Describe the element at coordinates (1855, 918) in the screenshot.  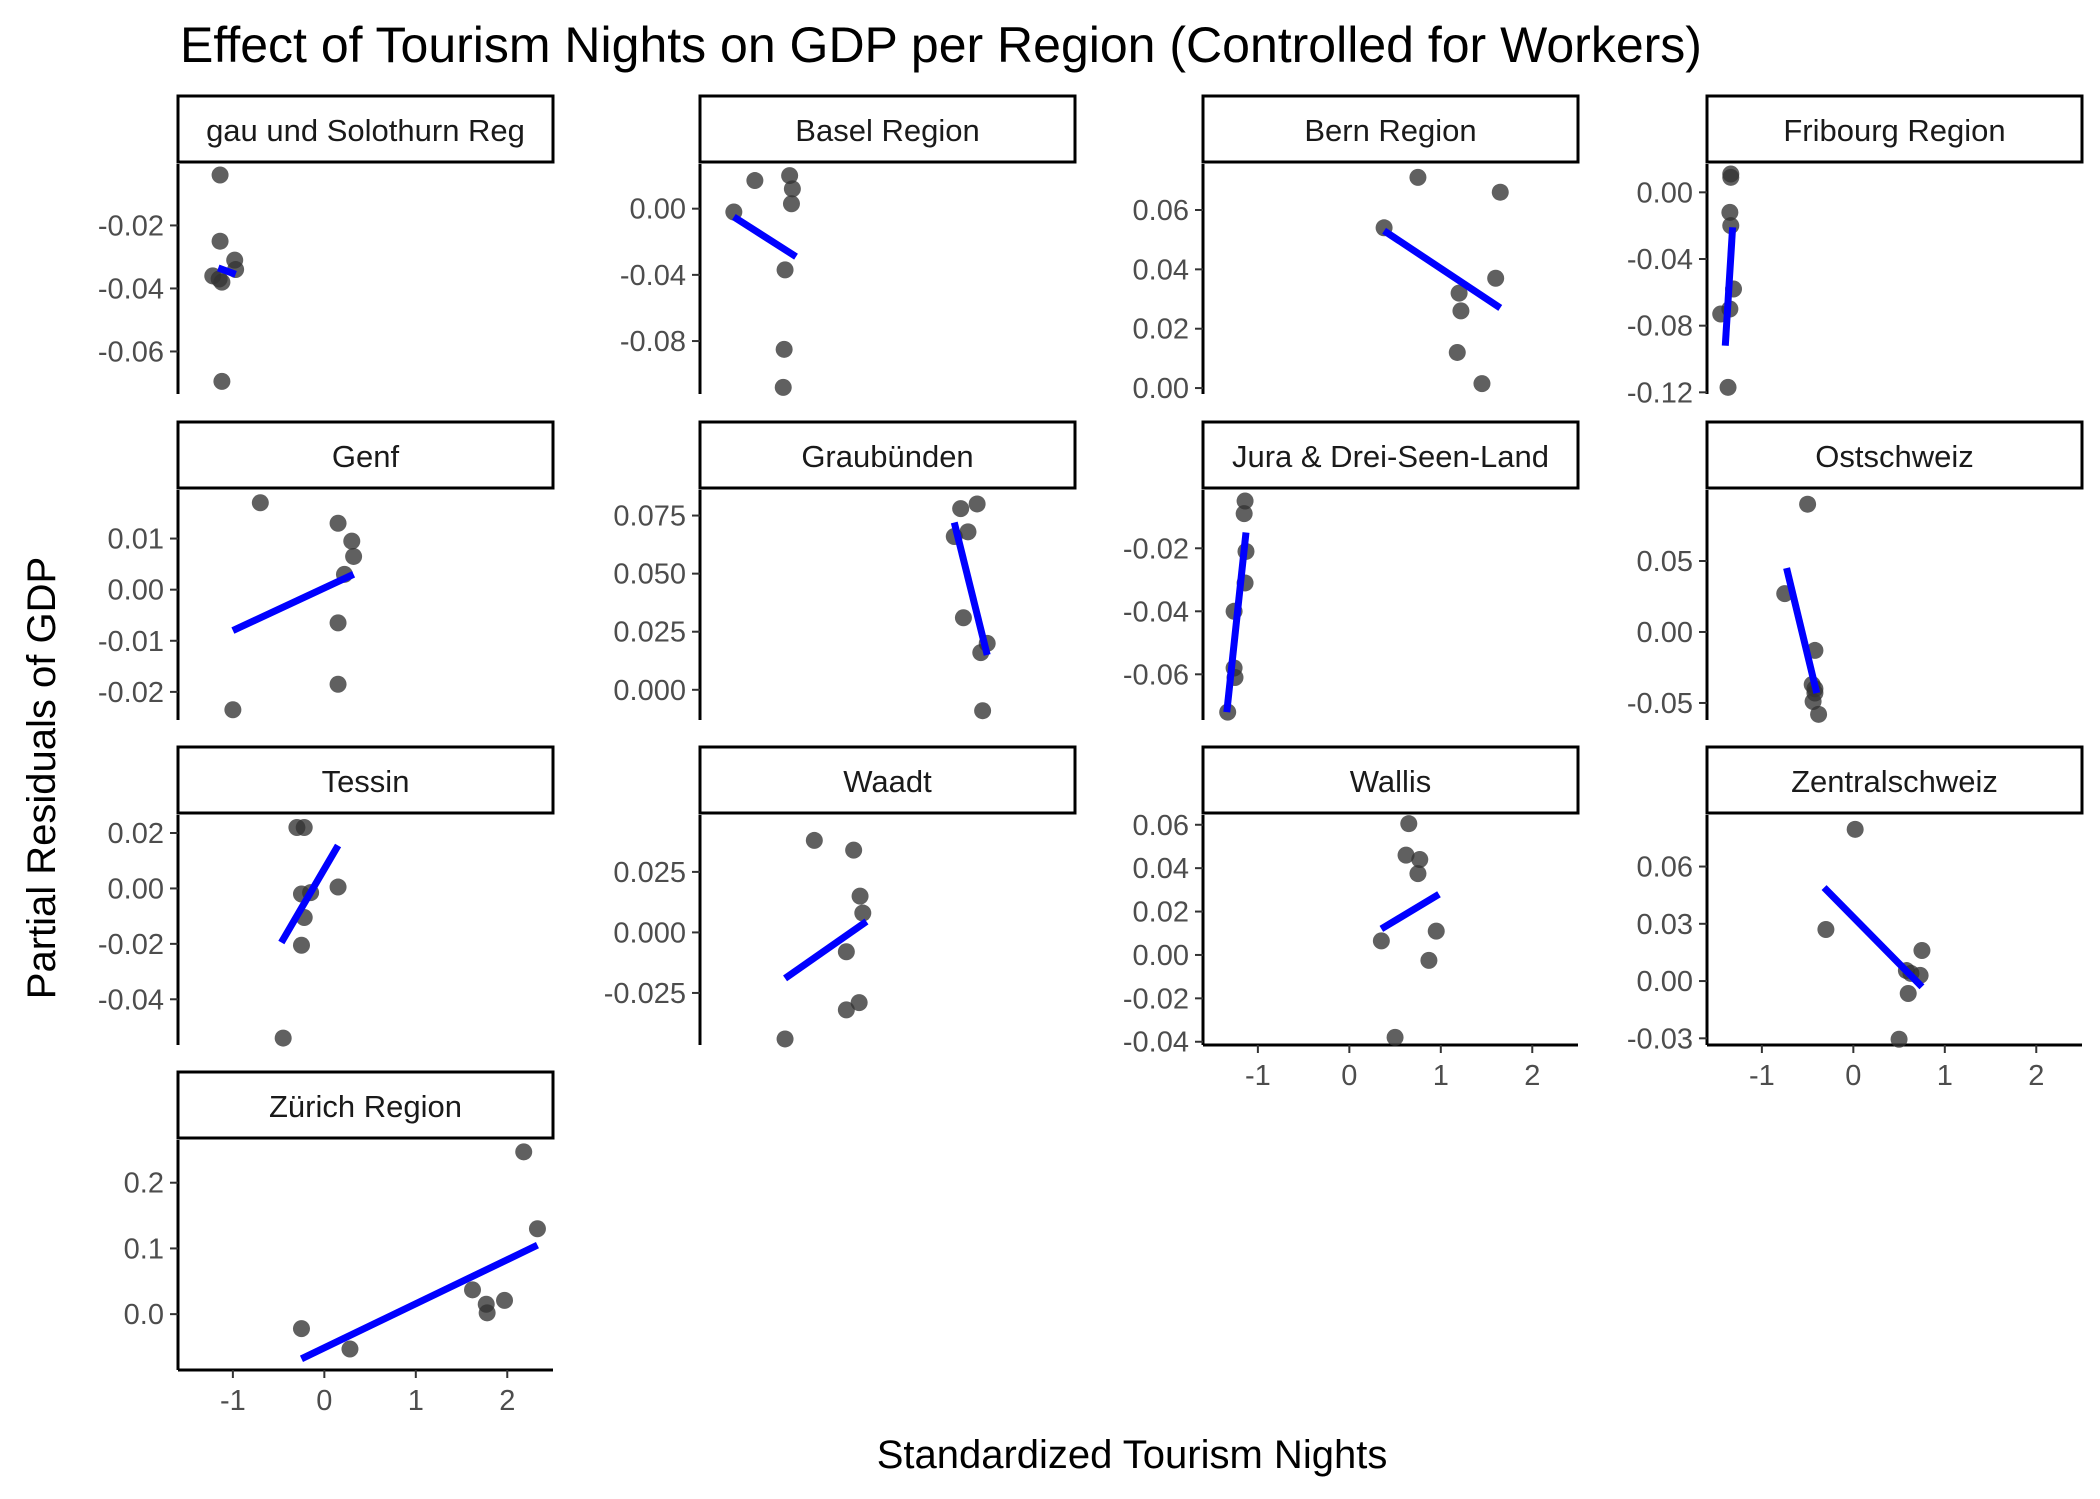
I see `facet-panel: Zentralschweiz 0.06 0.03 0.00 -0.03 -1 0 1 2` at that location.